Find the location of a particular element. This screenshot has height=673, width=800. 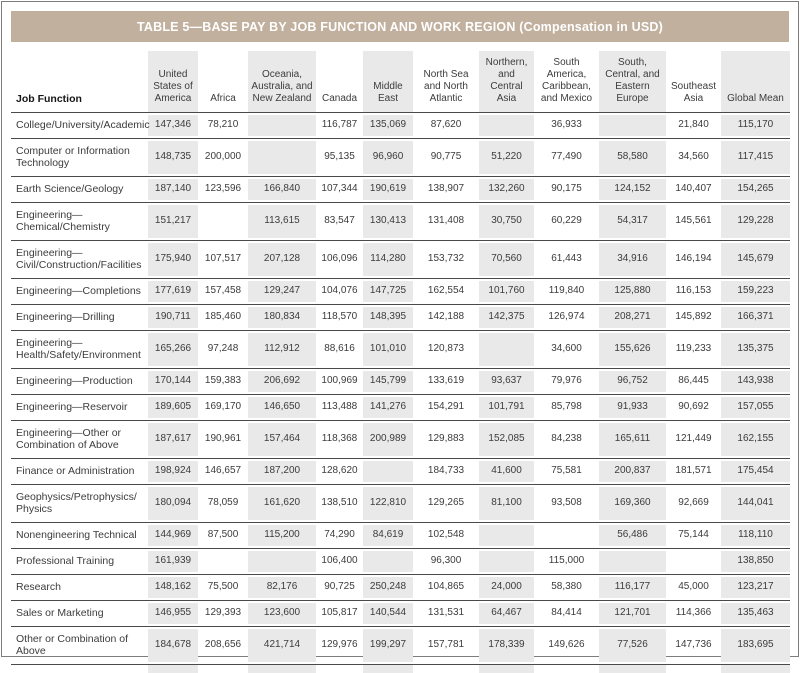

cell-value: 101,791 is located at coordinates (506, 407).